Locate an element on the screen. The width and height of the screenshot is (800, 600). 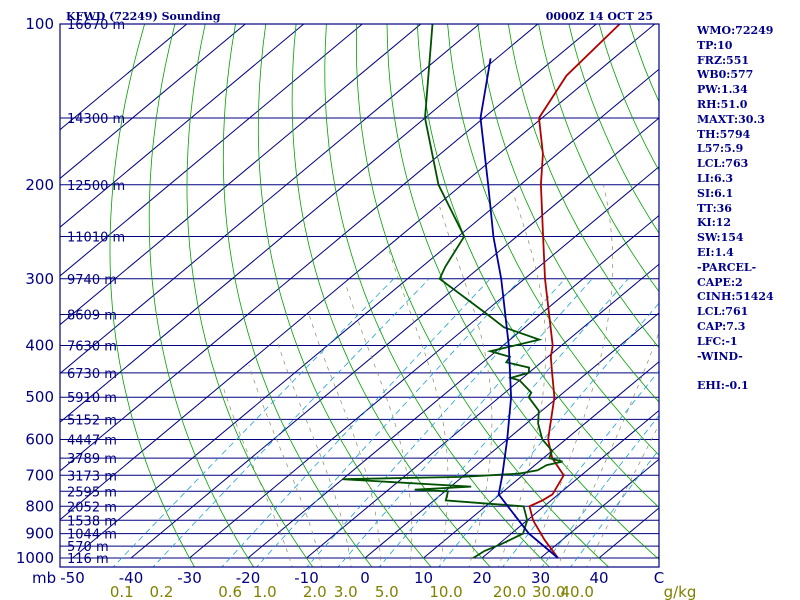
sounding-index-line: -WIND- is located at coordinates (720, 356).